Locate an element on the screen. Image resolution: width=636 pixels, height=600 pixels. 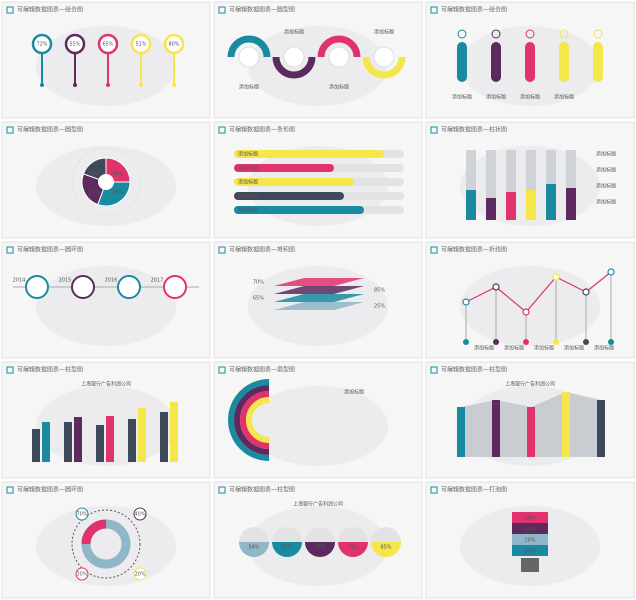
label: 2015 is located at coordinates (65, 281).